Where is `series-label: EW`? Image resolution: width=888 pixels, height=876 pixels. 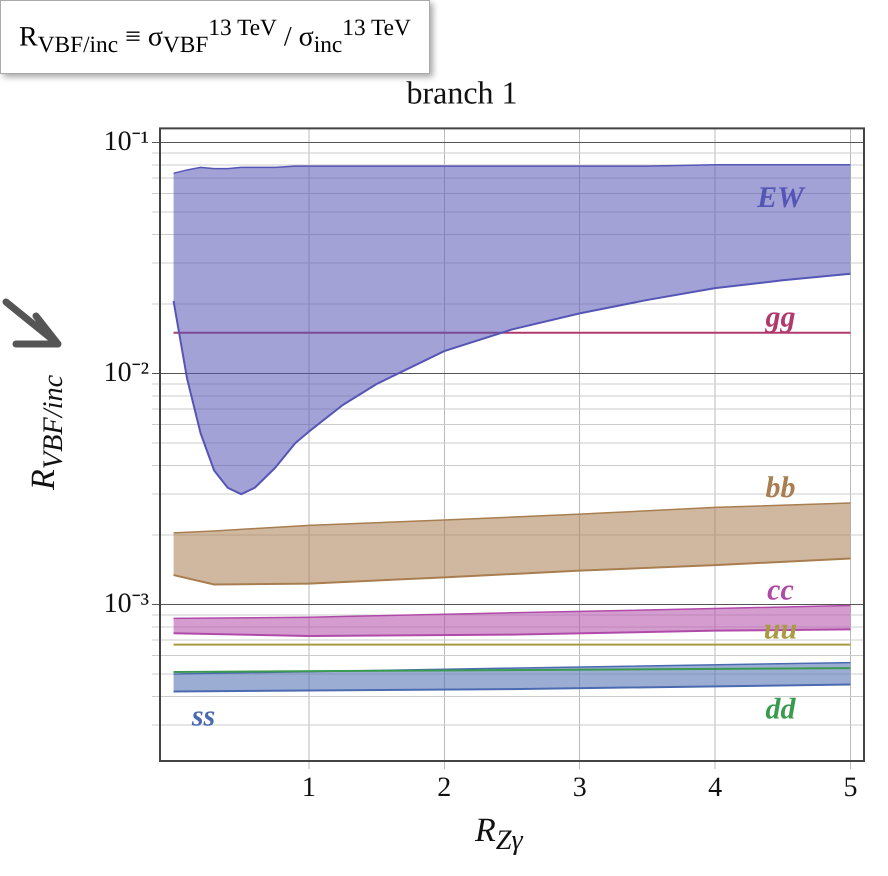 series-label: EW is located at coordinates (781, 197).